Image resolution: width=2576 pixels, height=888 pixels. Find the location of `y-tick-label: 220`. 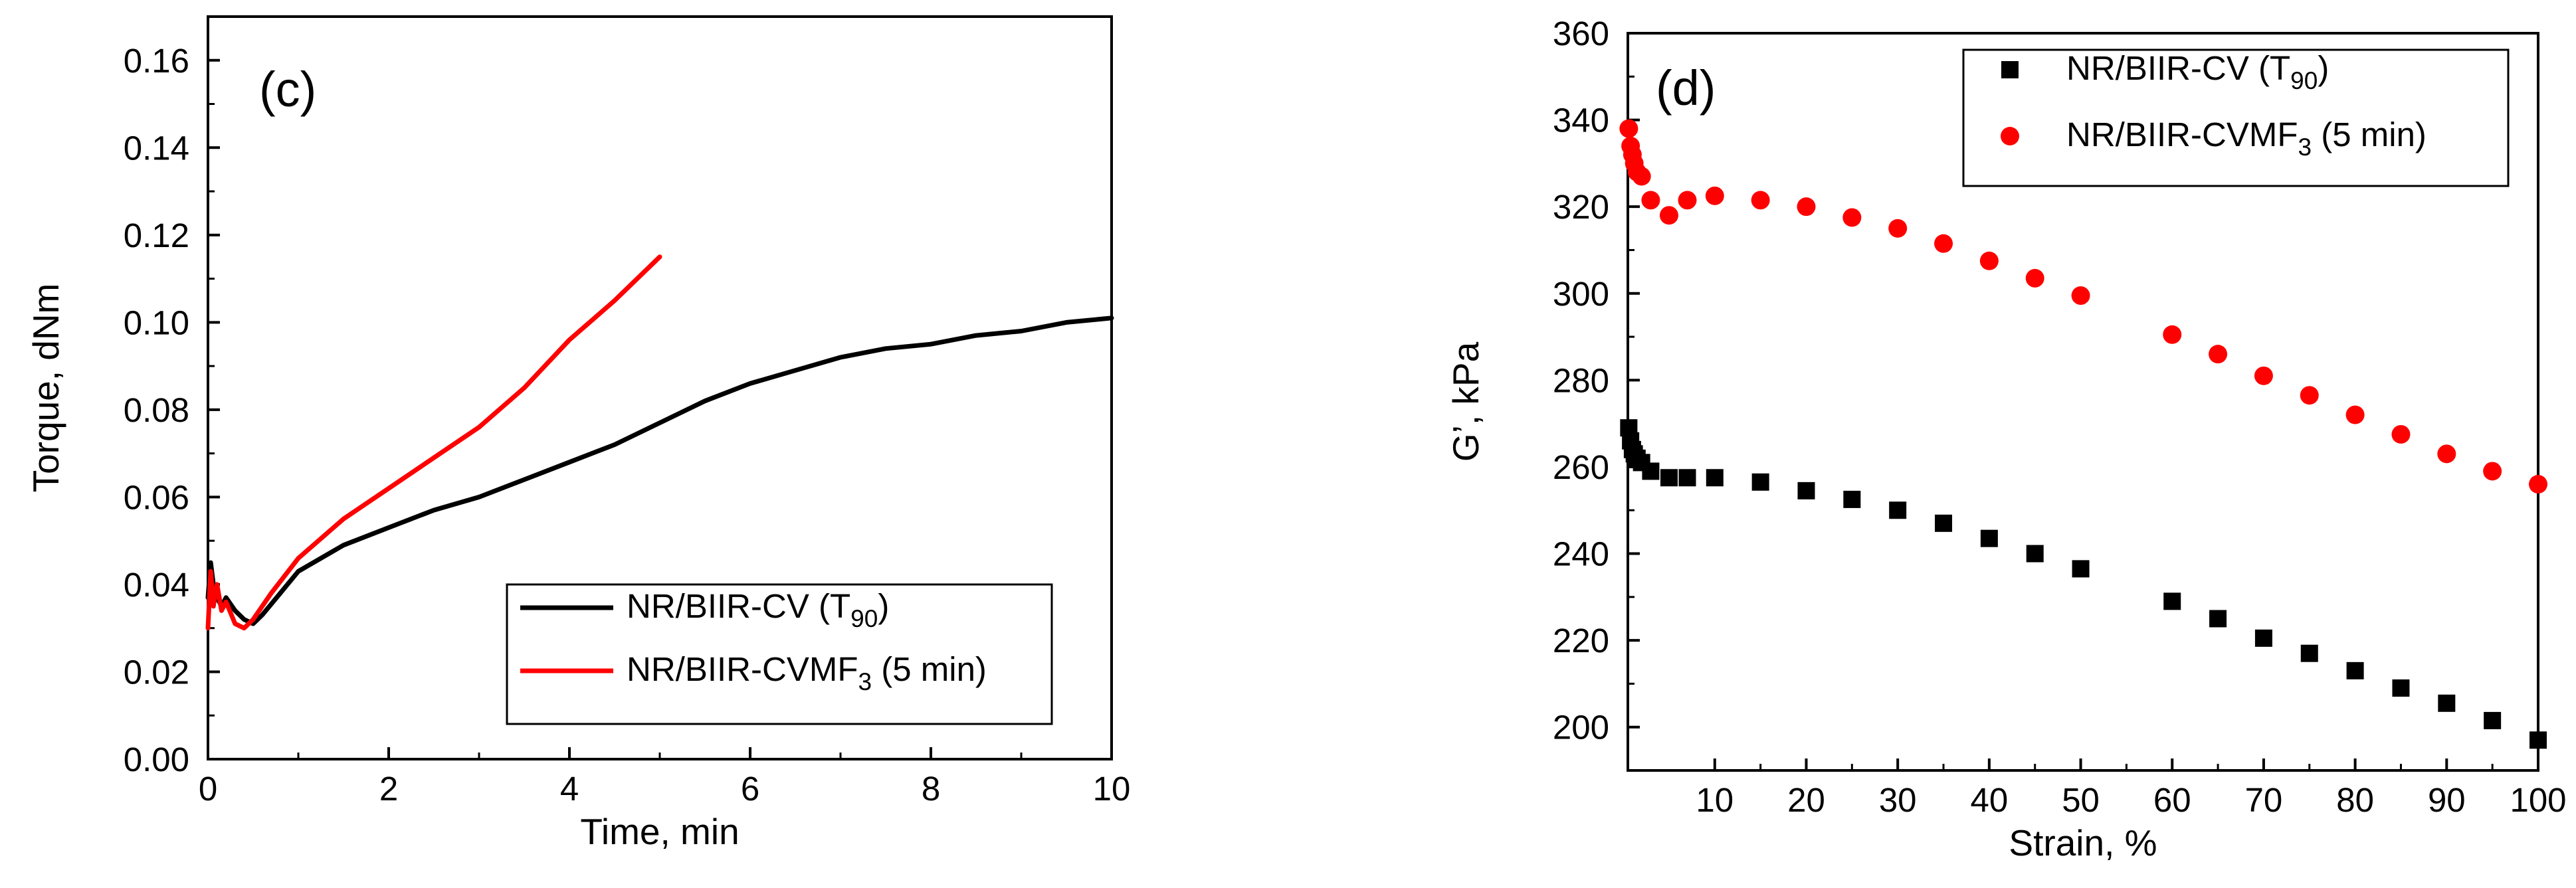

y-tick-label: 220 is located at coordinates (1581, 641).